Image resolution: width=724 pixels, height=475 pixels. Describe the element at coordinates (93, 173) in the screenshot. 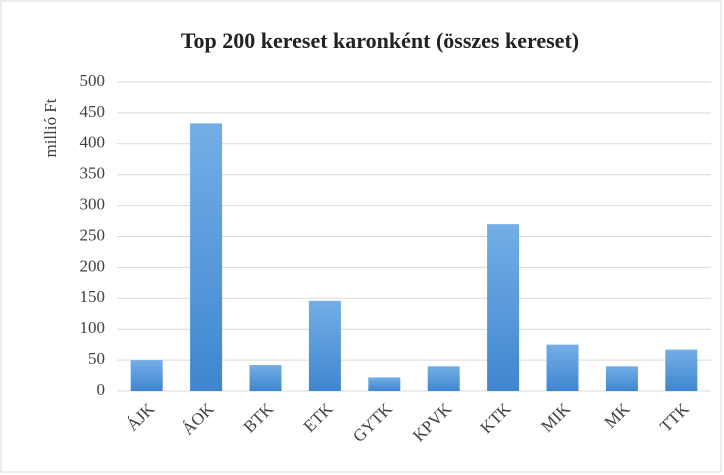

I see `y-tick-label: 350` at that location.